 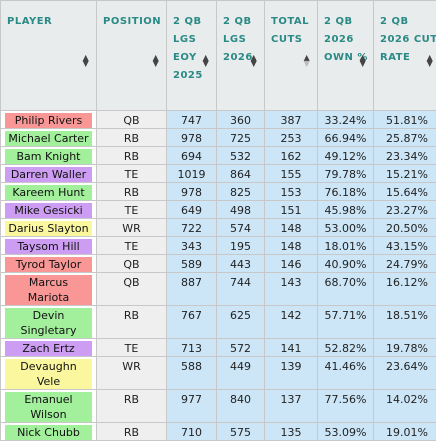 What do you see at coordinates (346, 289) in the screenshot?
I see `own-pct-cell: 68.70%` at bounding box center [346, 289].